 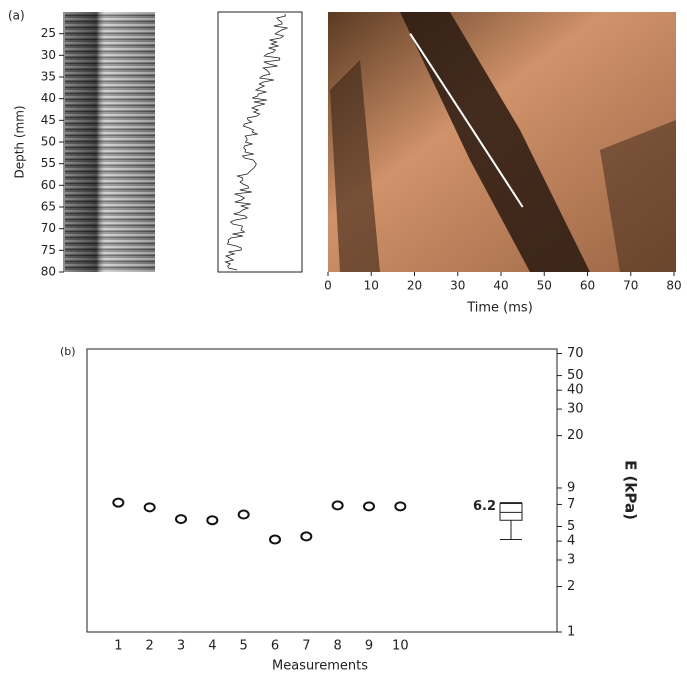 I want to click on trace-frame, so click(x=260, y=142).